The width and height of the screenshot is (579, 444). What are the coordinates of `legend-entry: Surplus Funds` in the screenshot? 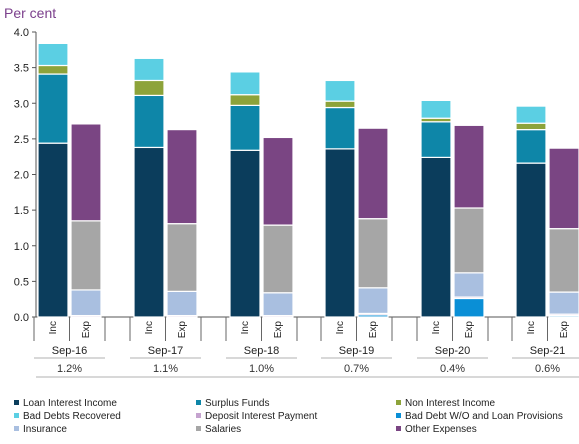 It's located at (237, 403).